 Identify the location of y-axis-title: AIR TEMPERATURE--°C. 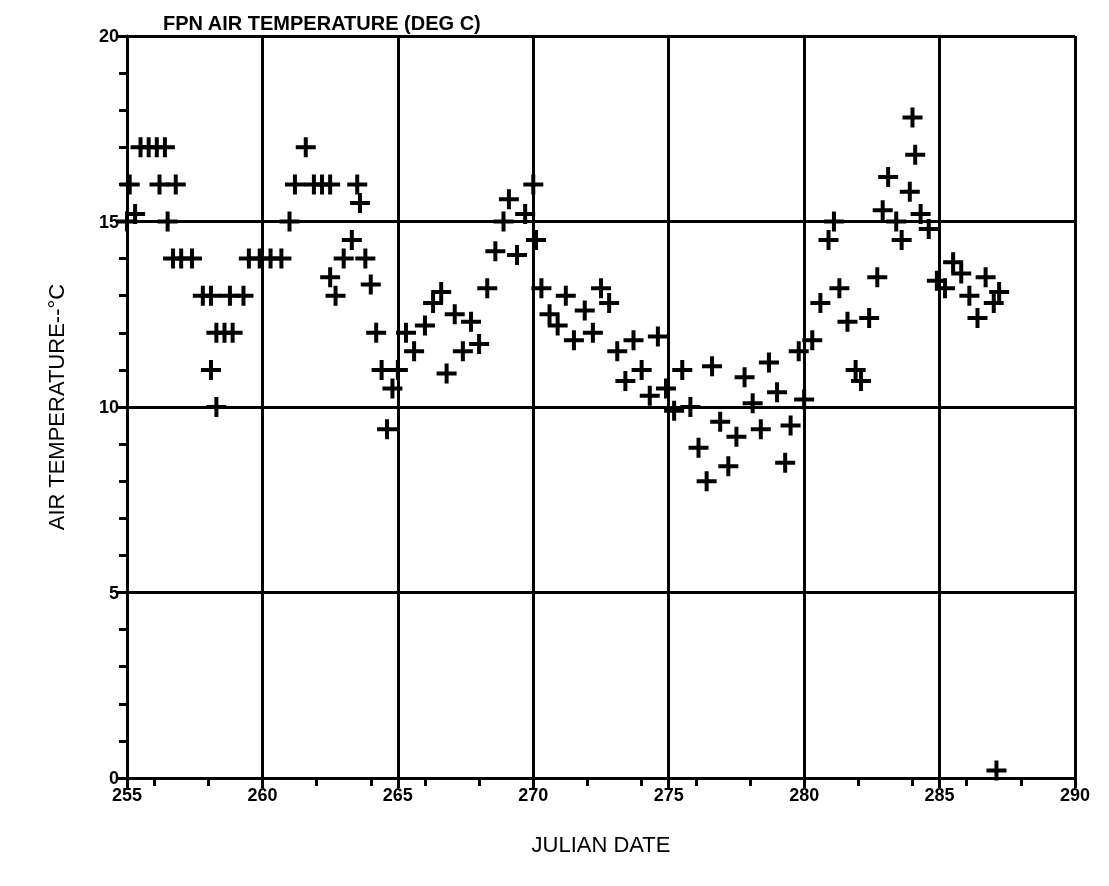
(56, 407).